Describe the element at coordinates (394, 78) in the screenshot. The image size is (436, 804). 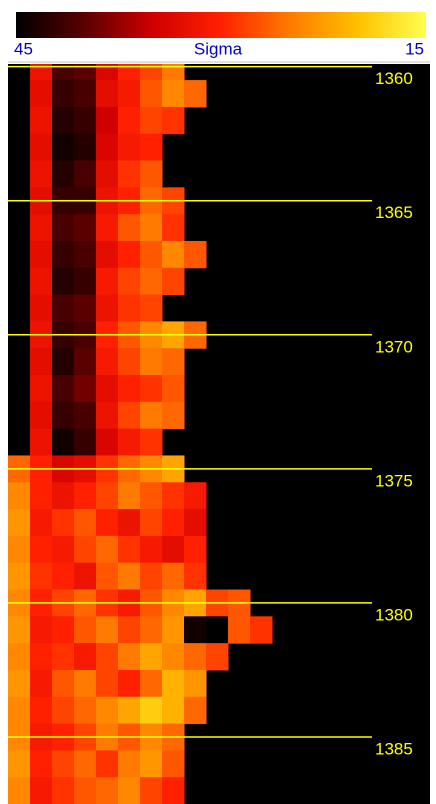
I see `depth-label: 1360` at that location.